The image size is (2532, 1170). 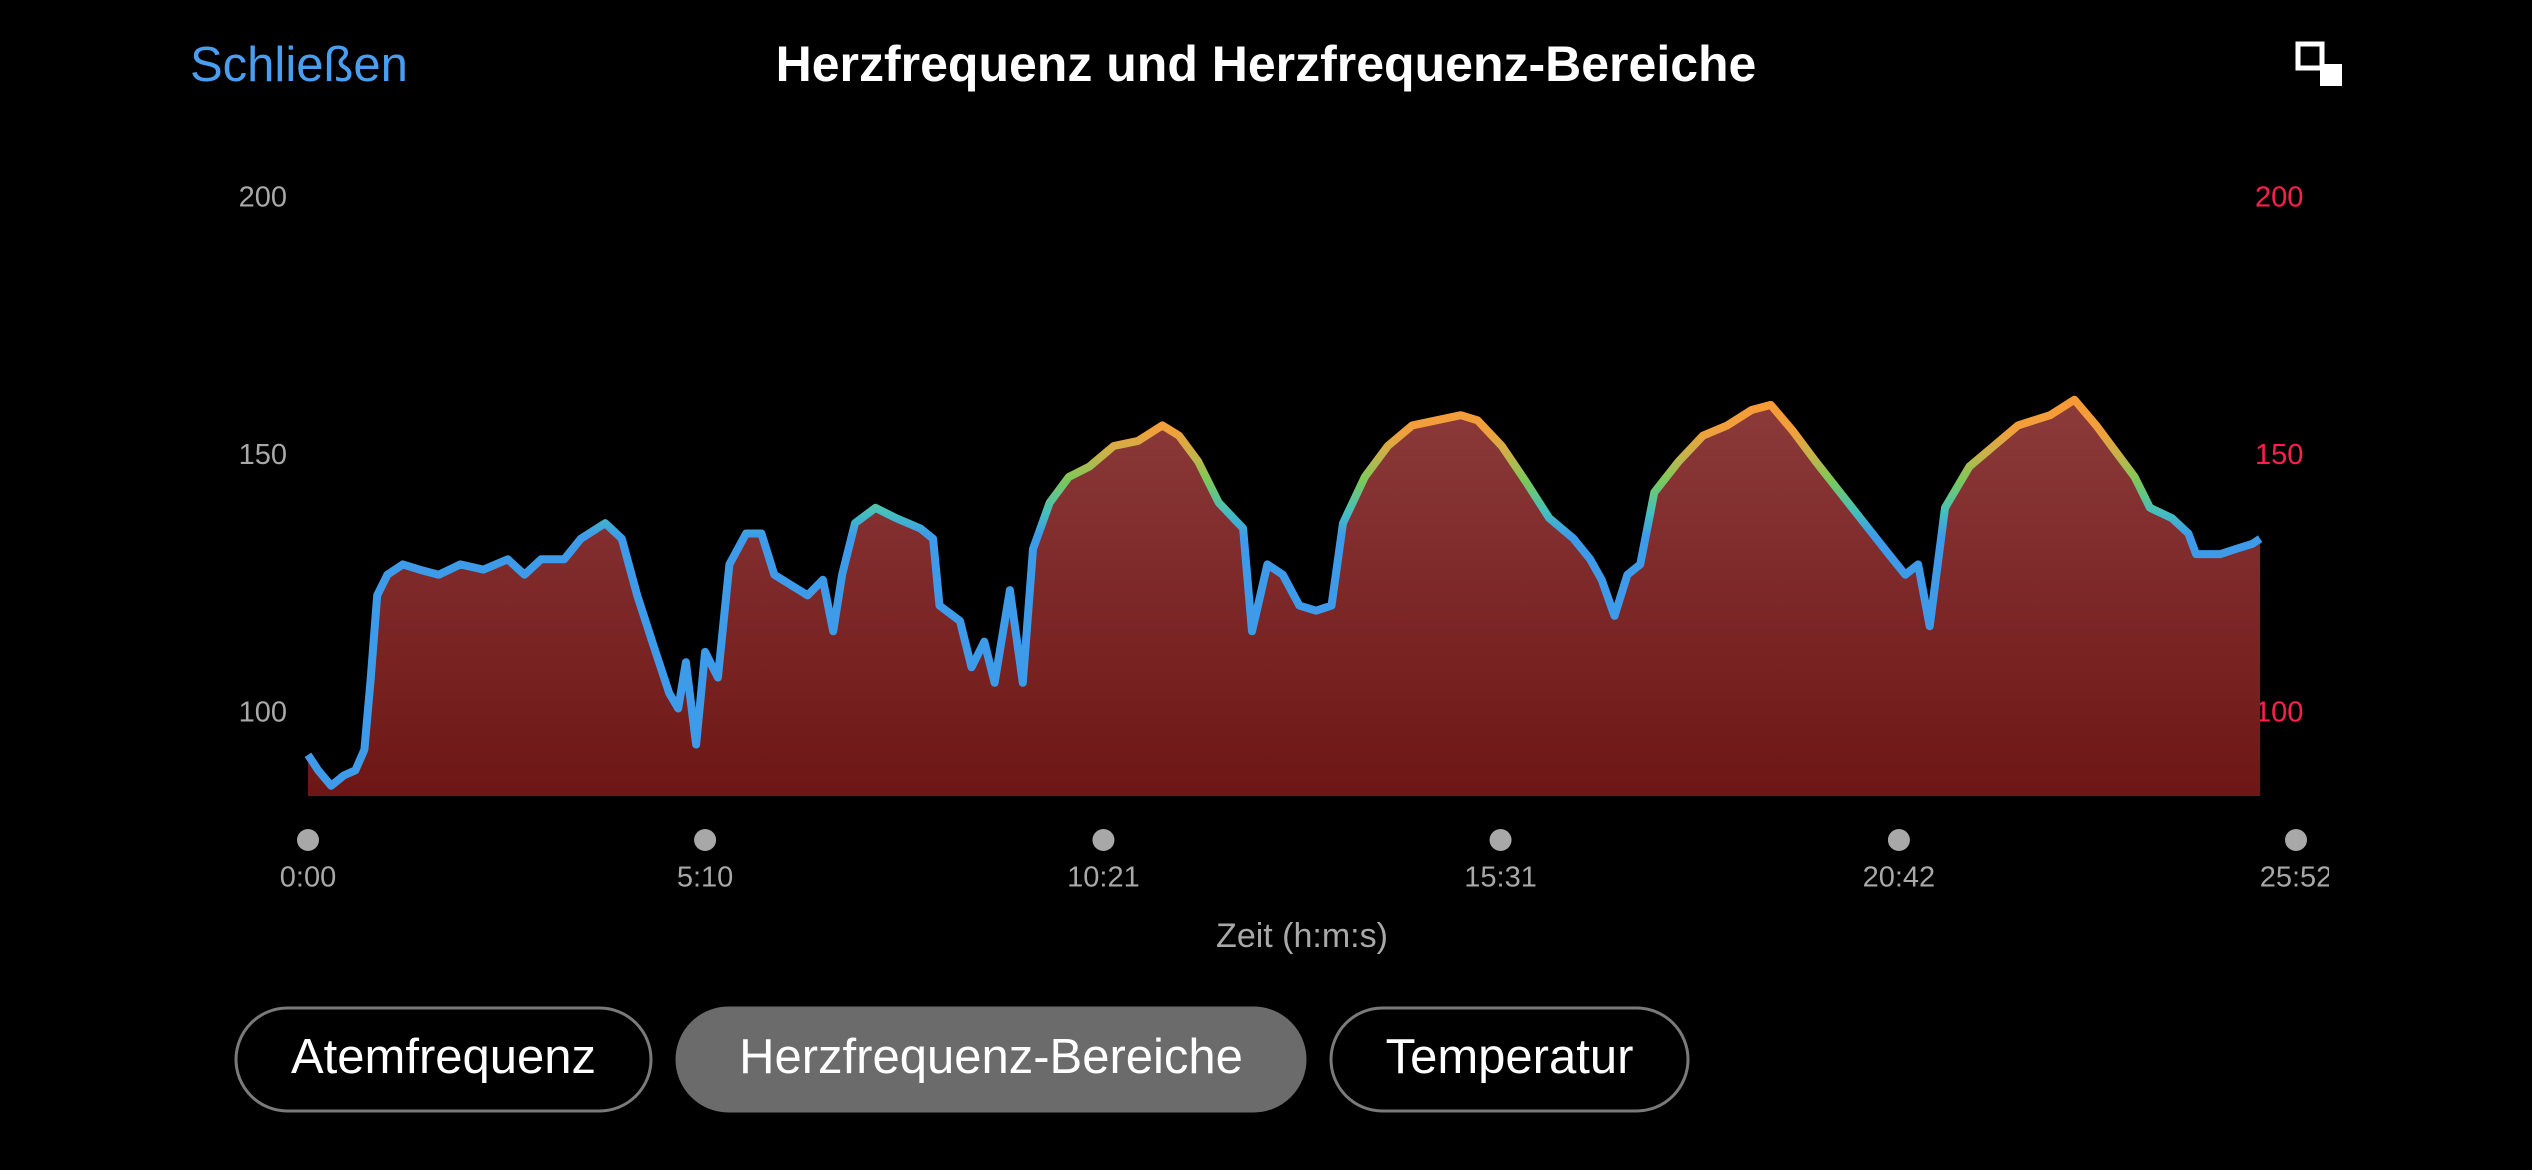 What do you see at coordinates (263, 712) in the screenshot?
I see `y-tick-label: 100` at bounding box center [263, 712].